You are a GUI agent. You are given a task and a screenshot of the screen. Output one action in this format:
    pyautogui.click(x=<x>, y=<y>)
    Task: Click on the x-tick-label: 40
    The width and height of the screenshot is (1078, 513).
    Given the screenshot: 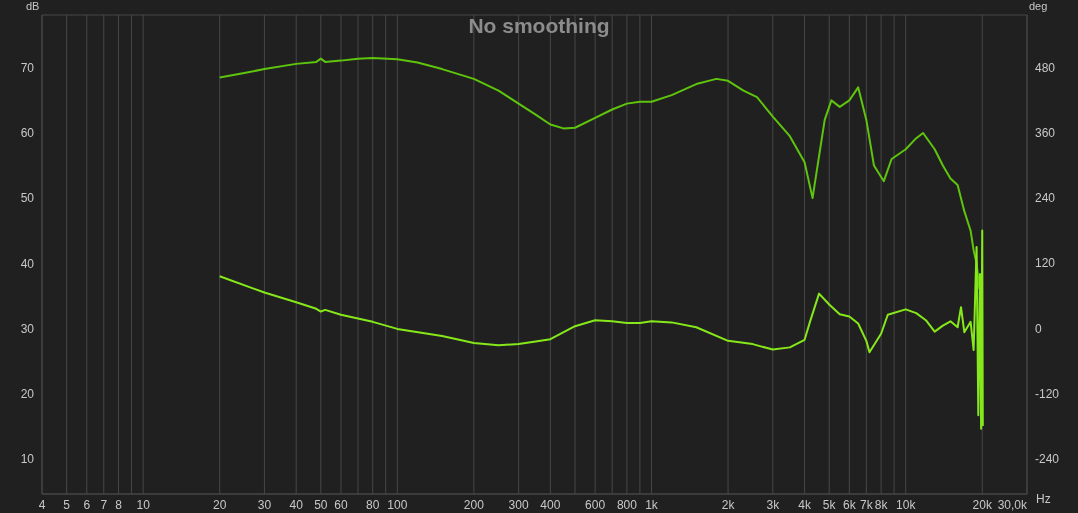 What is the action you would take?
    pyautogui.click(x=296, y=505)
    